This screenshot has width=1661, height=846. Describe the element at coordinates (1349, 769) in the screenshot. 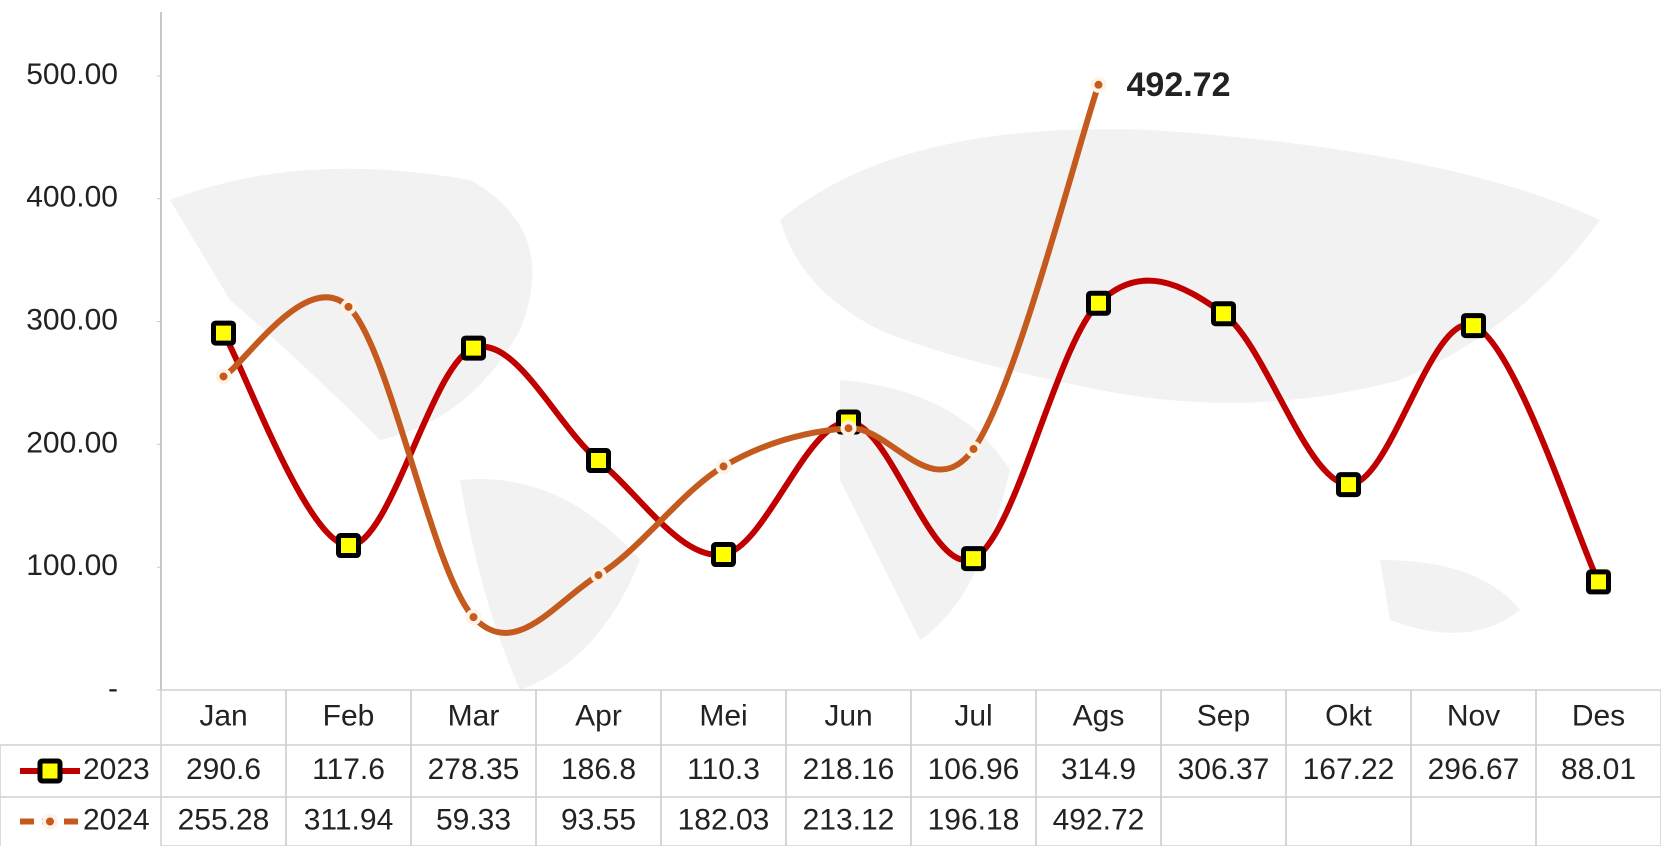

I see `table-value: 167.22` at that location.